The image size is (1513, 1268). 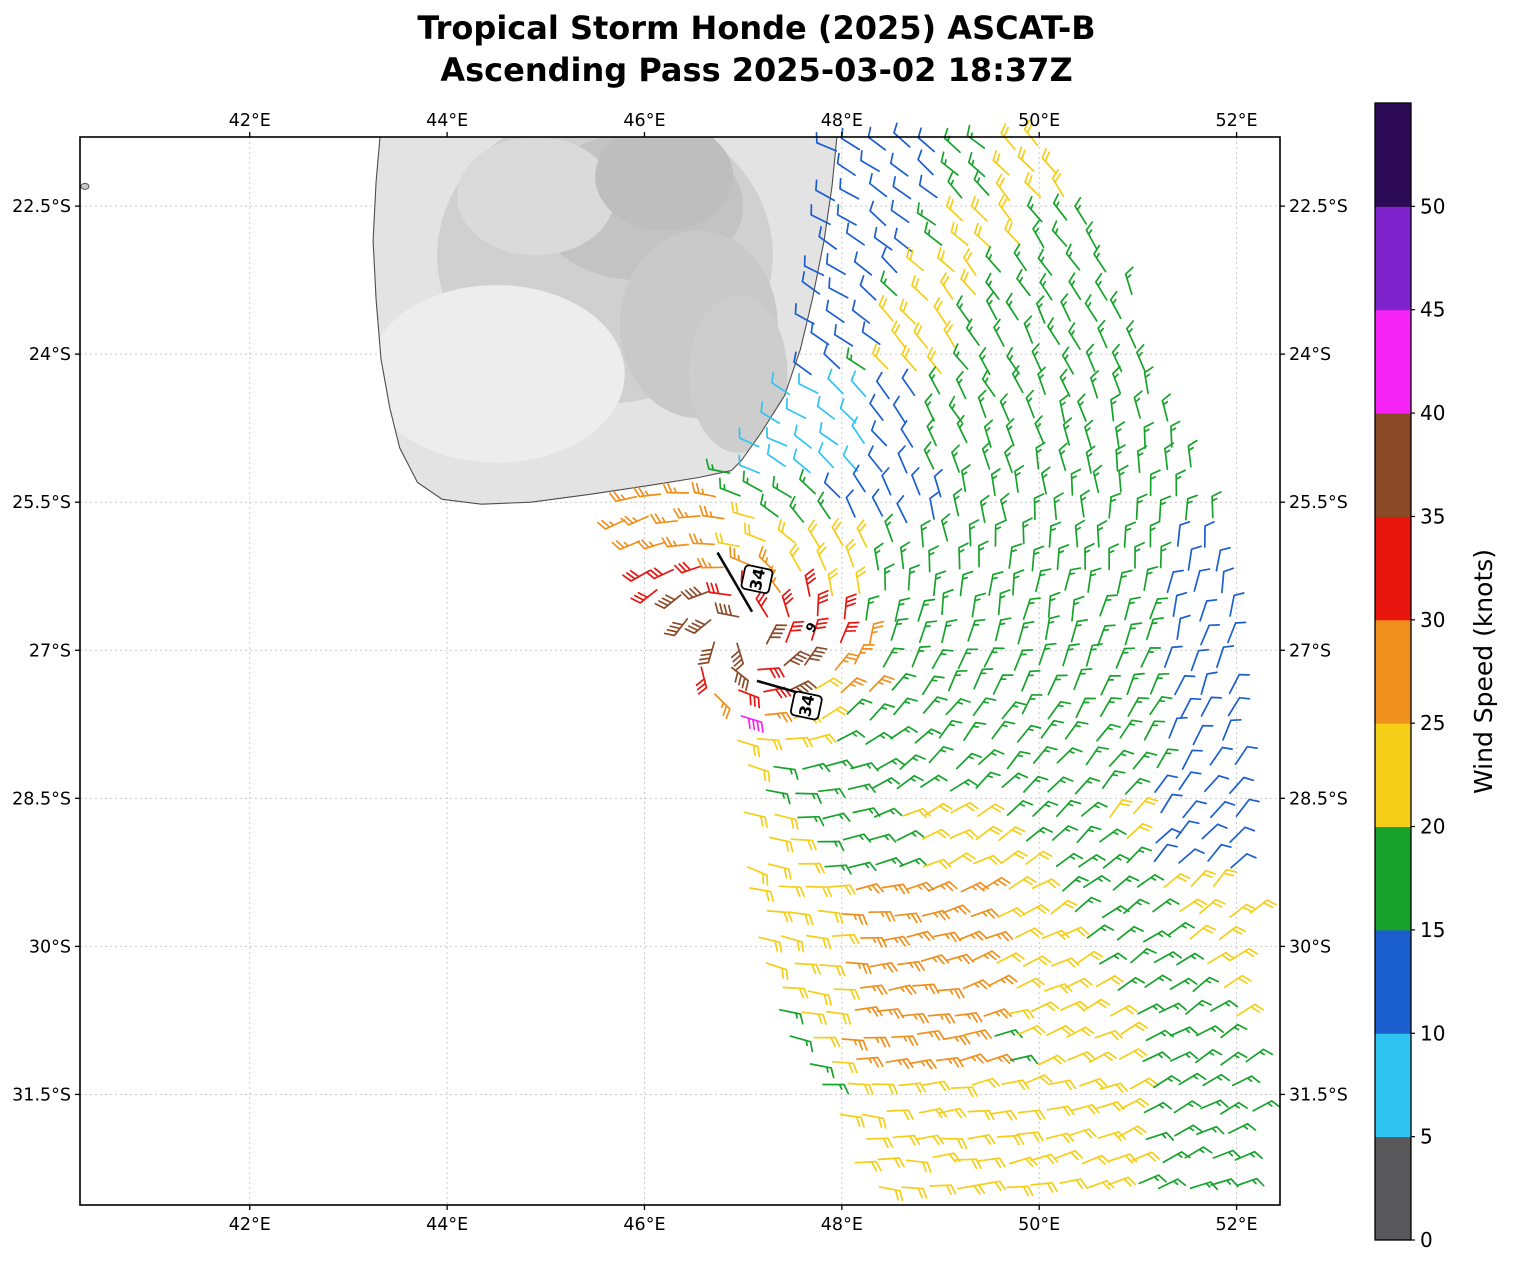 What do you see at coordinates (1432, 723) in the screenshot?
I see `colorbar-tick-label: 25` at bounding box center [1432, 723].